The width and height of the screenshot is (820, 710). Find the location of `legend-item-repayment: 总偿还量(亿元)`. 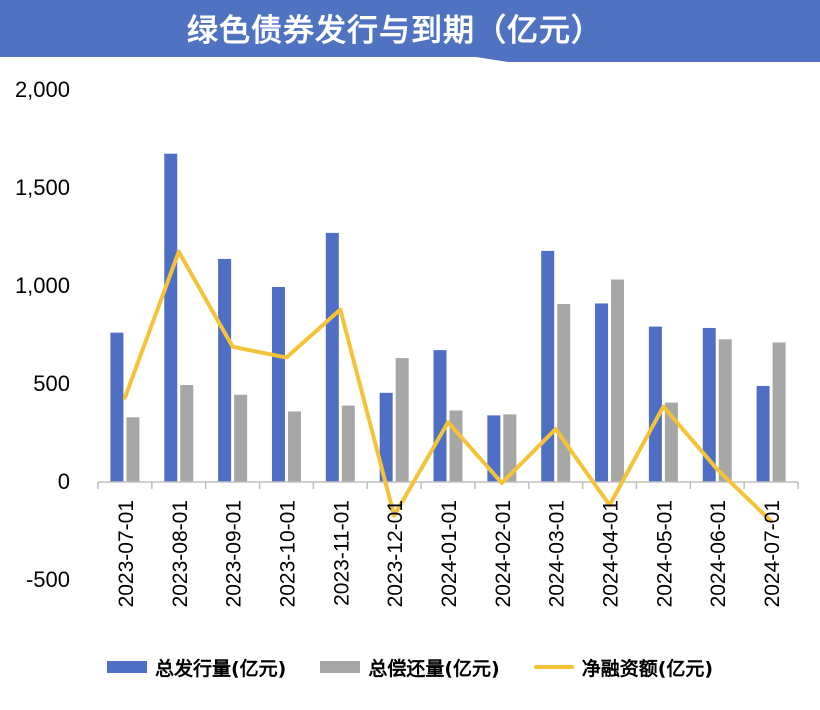

legend-item-repayment: 总偿还量(亿元) is located at coordinates (410, 667).